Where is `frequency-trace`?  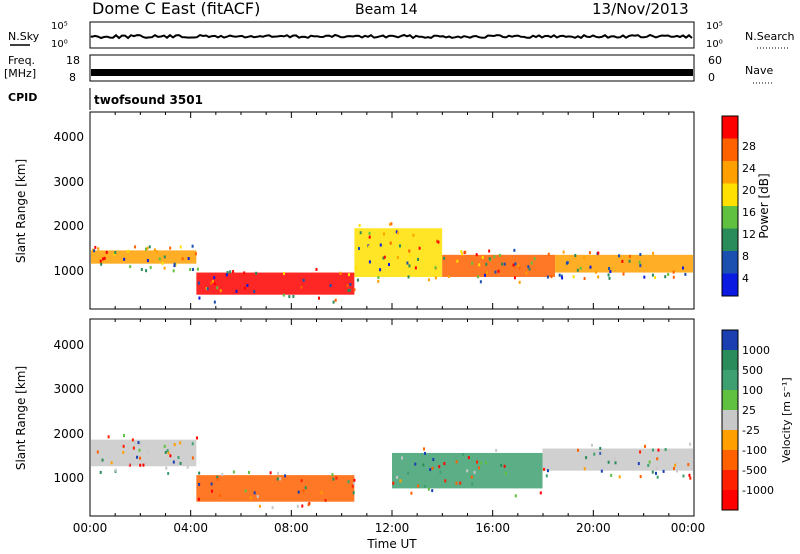 frequency-trace is located at coordinates (392, 72).